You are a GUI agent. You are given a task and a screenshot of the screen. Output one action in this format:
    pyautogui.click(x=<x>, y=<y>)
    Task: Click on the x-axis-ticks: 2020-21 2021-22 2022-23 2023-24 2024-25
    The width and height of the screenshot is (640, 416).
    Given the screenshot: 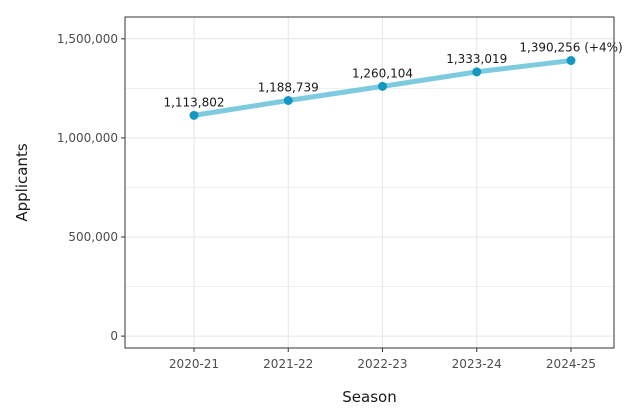 What is the action you would take?
    pyautogui.click(x=382, y=359)
    